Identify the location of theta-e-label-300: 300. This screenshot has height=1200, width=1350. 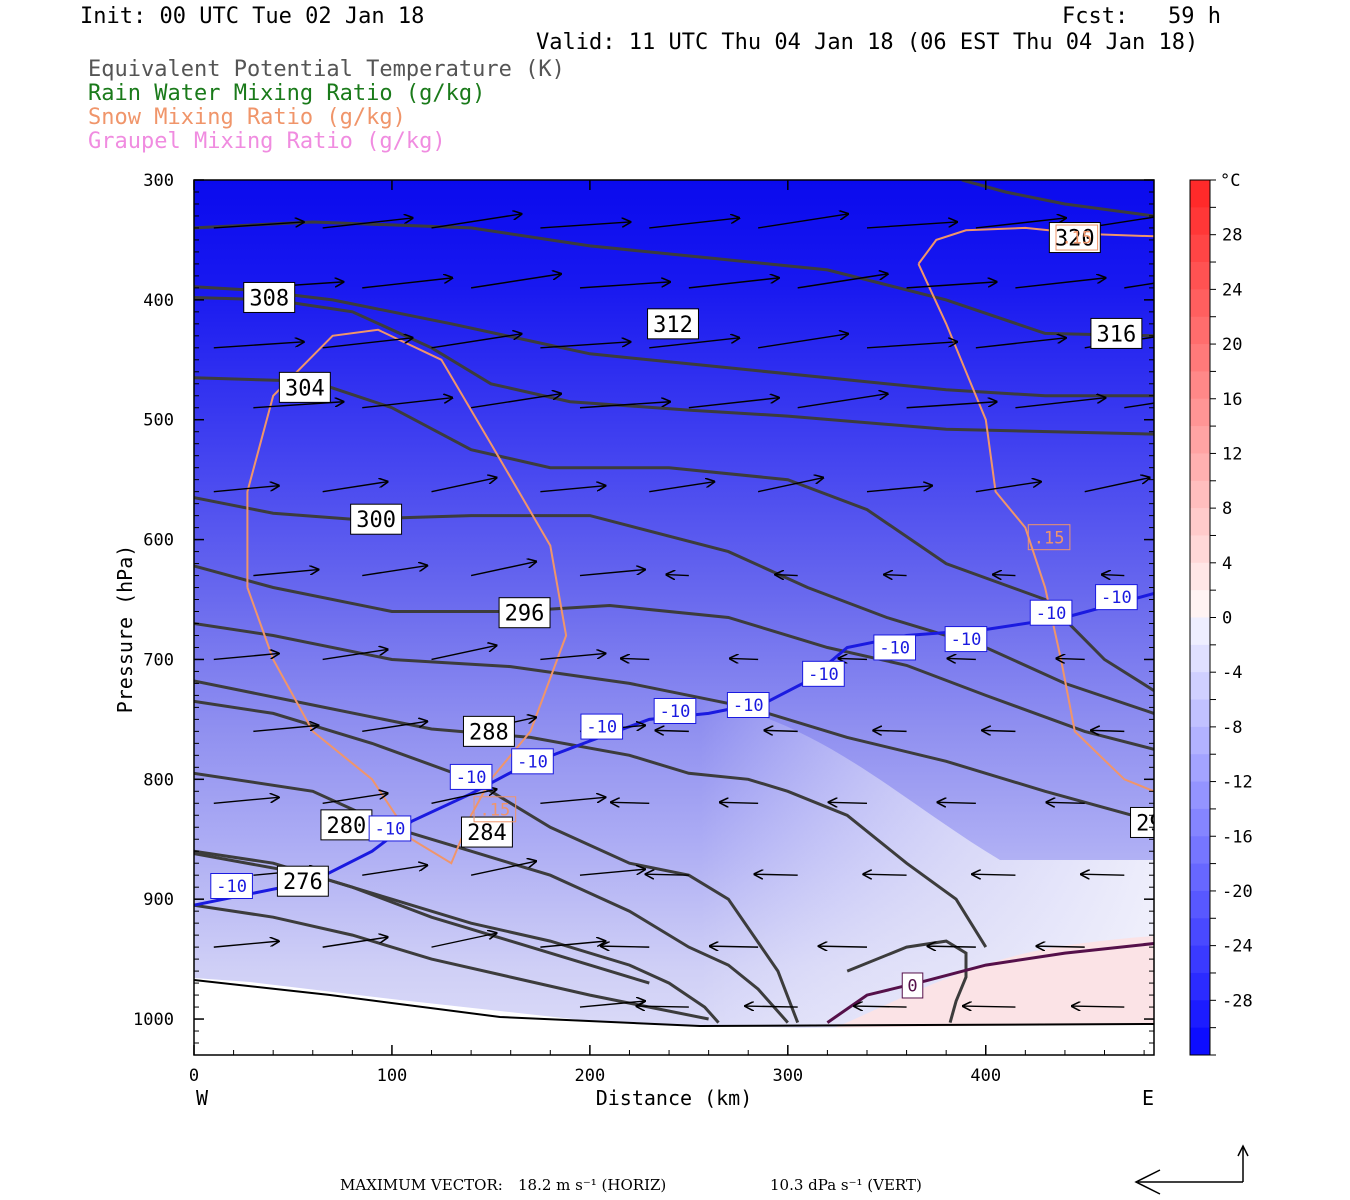
(376, 519).